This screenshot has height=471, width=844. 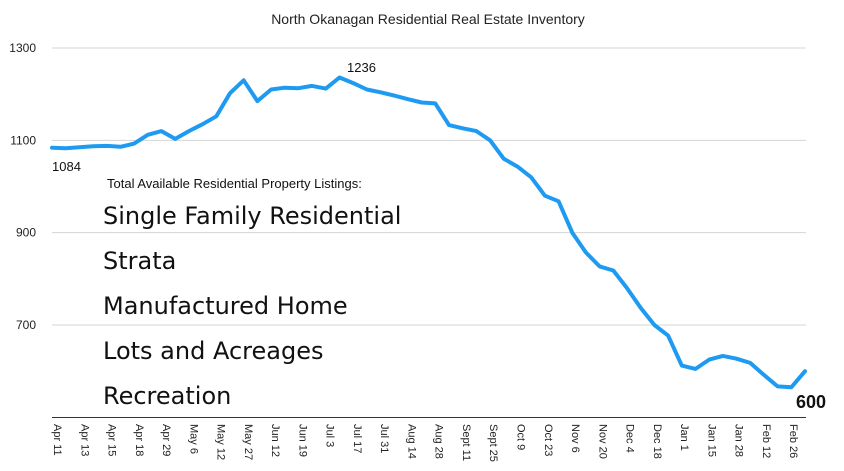 I want to click on y-tick-label: 1300, so click(x=22, y=48).